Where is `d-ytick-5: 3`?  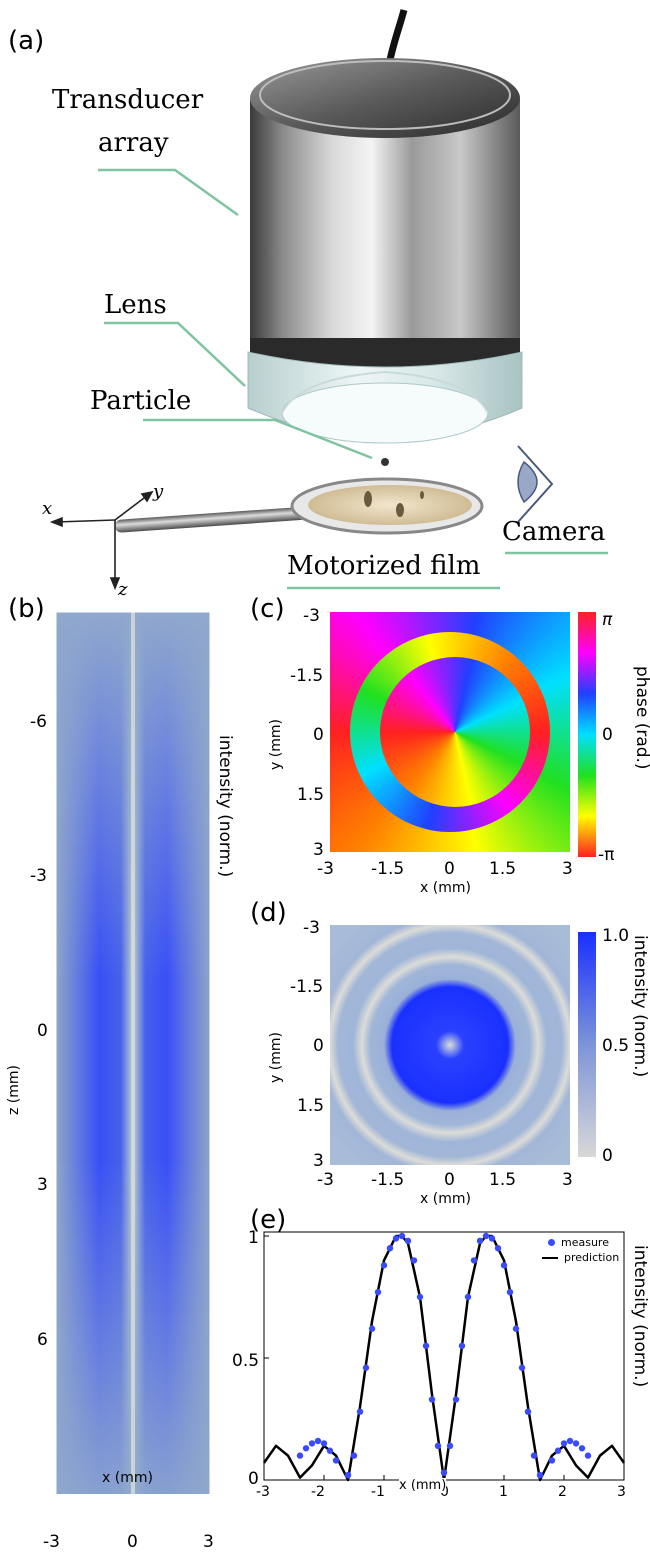 d-ytick-5: 3 is located at coordinates (318, 1161).